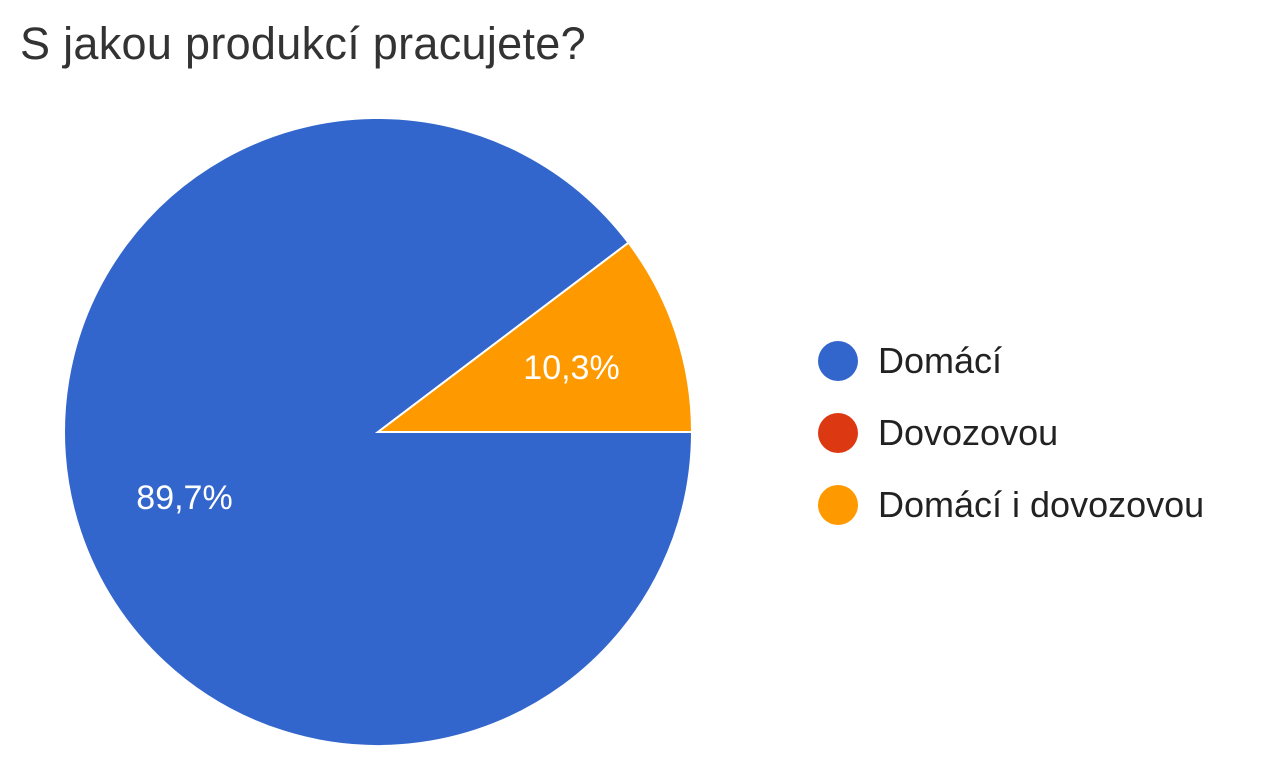  What do you see at coordinates (571, 368) in the screenshot?
I see `pie-slice-label-2: 10,3%` at bounding box center [571, 368].